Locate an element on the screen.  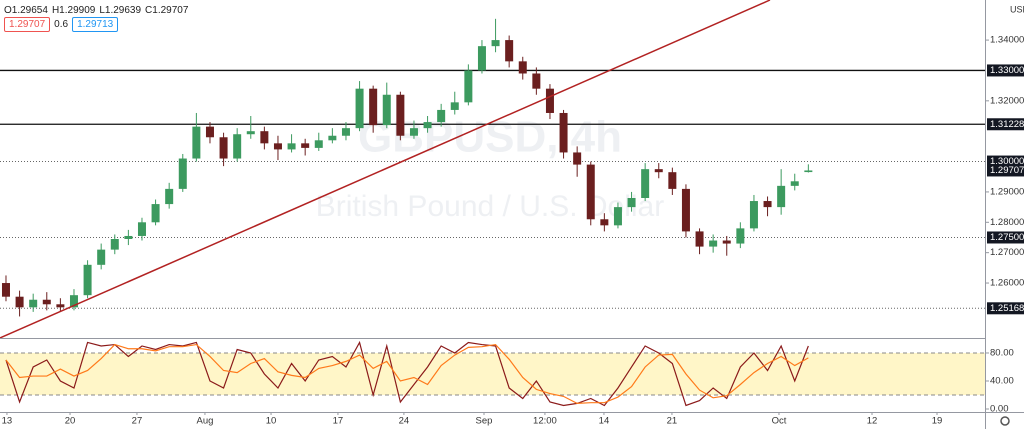
x-tick-label: 19 is located at coordinates (937, 421).